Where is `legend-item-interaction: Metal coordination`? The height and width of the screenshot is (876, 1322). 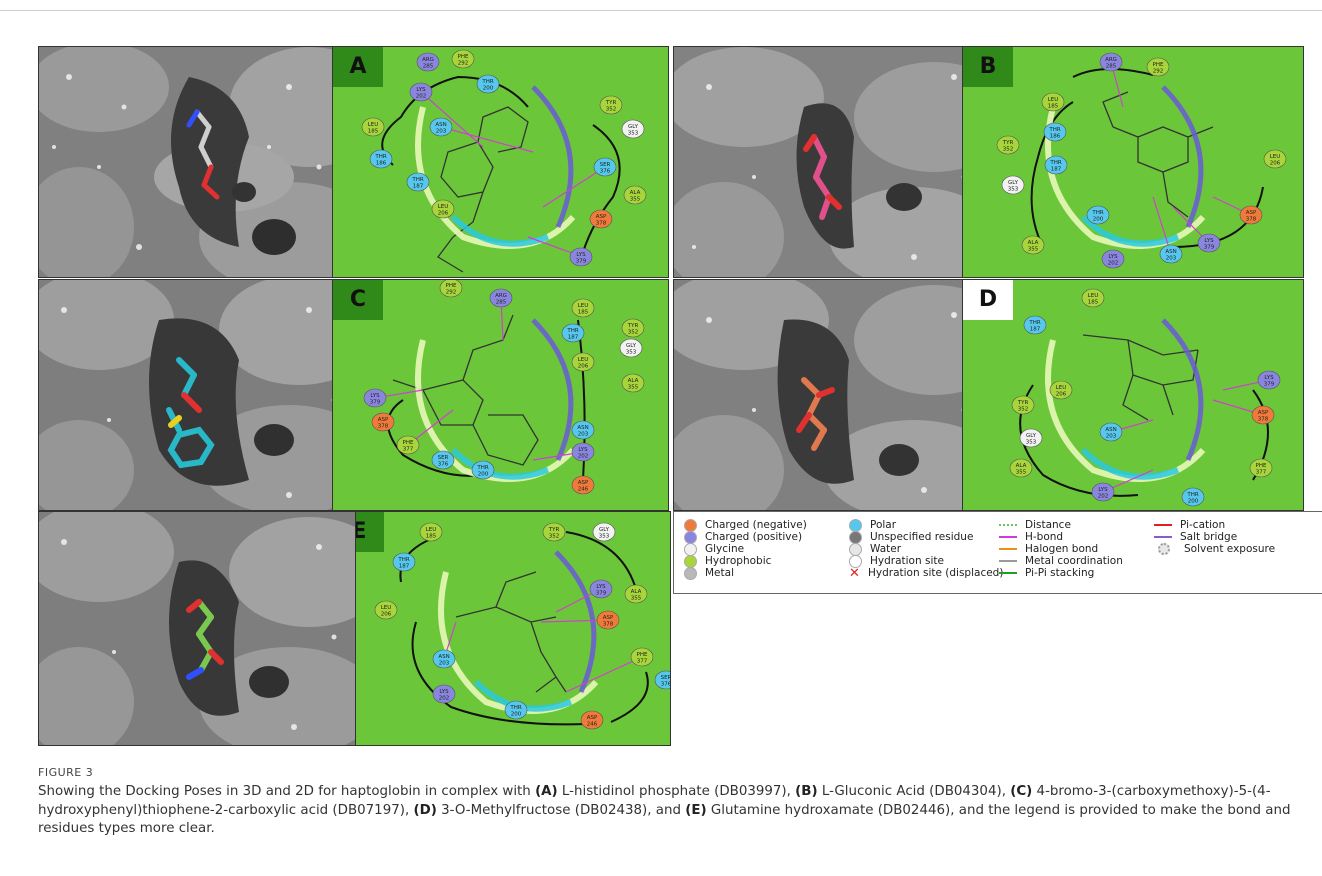 legend-item-interaction: Metal coordination is located at coordinates (1061, 561).